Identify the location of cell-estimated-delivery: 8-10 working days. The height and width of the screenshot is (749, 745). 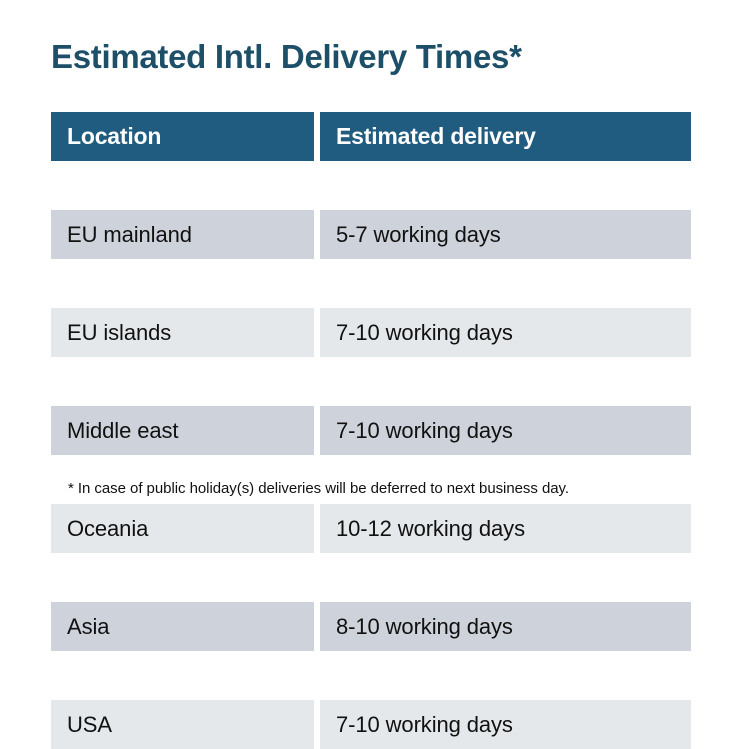
(505, 626).